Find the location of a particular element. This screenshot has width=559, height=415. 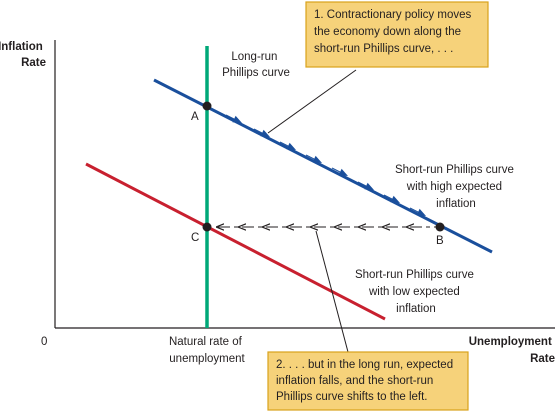

point-b-label: B is located at coordinates (440, 241).